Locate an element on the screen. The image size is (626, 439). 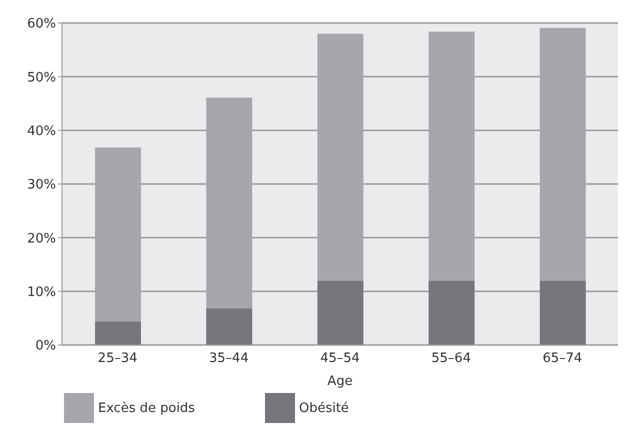
legend-label: Excès de poids is located at coordinates (146, 408).